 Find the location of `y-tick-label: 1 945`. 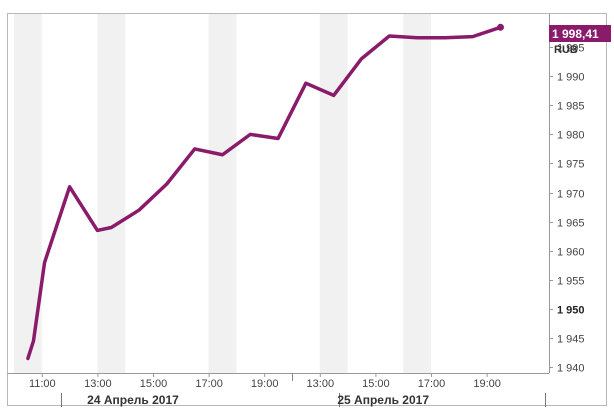

y-tick-label: 1 945 is located at coordinates (571, 340).